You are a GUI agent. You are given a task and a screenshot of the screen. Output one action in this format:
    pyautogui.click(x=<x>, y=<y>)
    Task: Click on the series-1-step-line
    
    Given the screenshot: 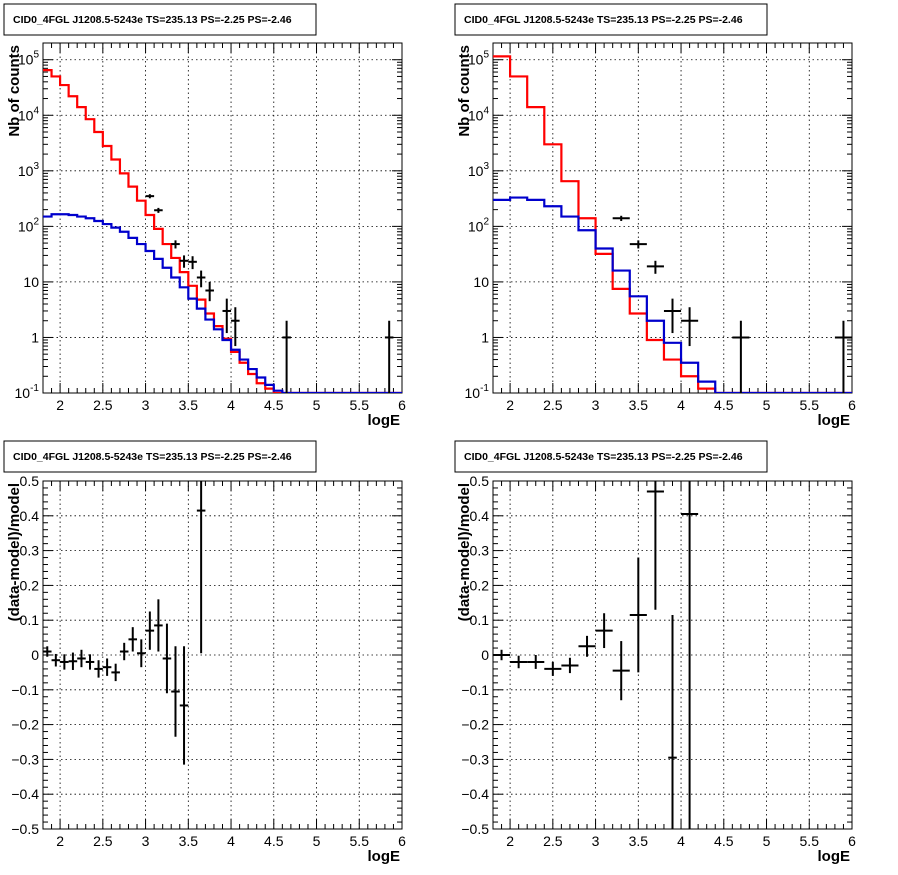 What is the action you would take?
    pyautogui.click(x=222, y=231)
    